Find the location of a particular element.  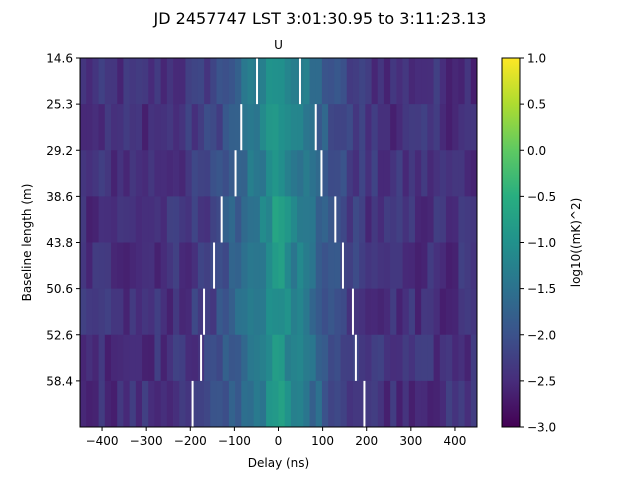

colorbar-tick-label: 0.0 is located at coordinates (536, 151).